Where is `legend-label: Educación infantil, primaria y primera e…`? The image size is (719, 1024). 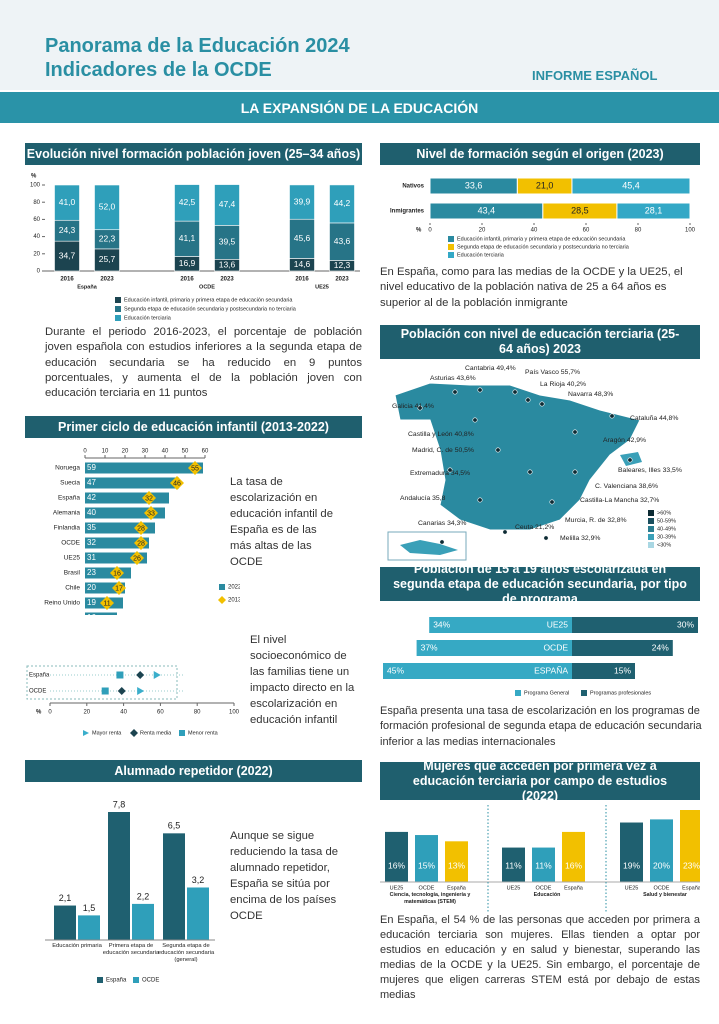 legend-label: Educación infantil, primaria y primera e… is located at coordinates (541, 239).